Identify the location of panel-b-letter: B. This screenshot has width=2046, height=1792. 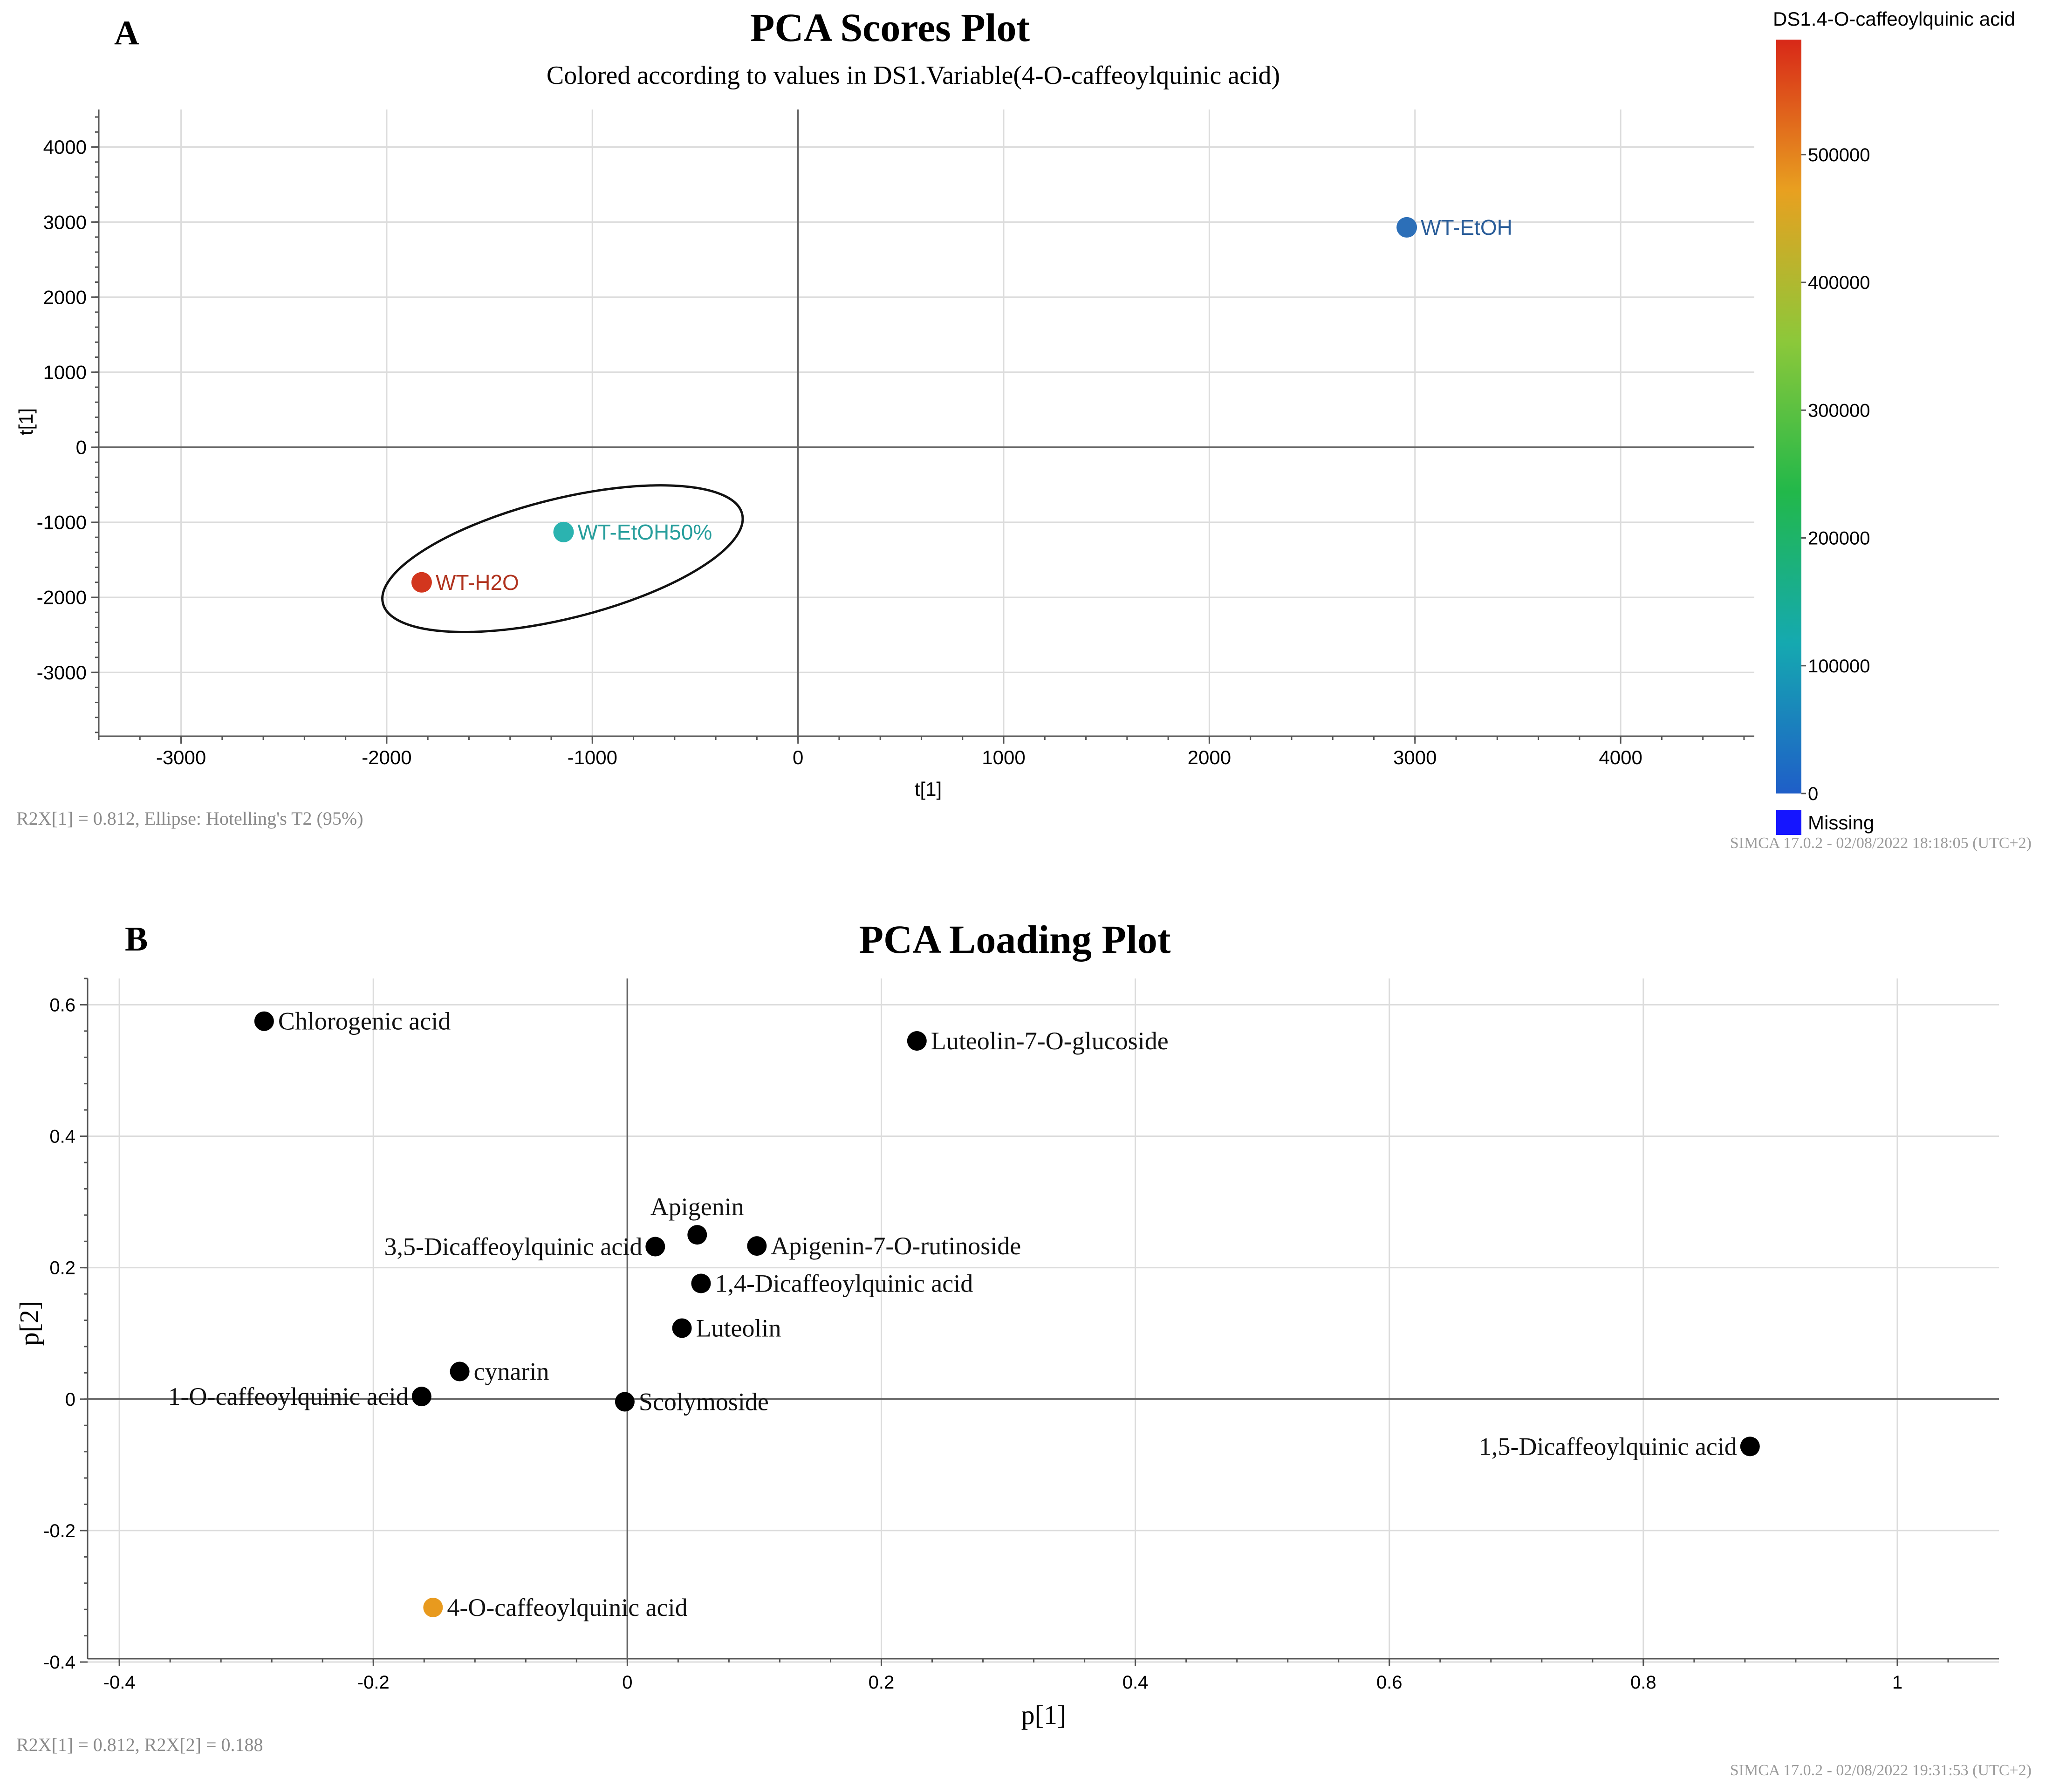
(136, 939).